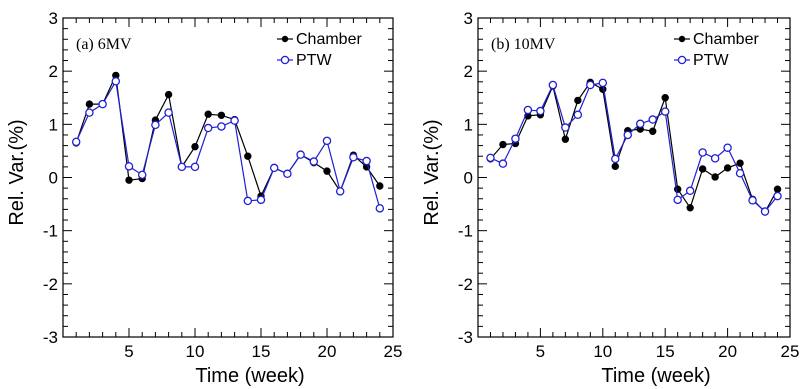 This screenshot has width=806, height=389. Describe the element at coordinates (314, 60) in the screenshot. I see `legend-label-ptw: PTW` at that location.